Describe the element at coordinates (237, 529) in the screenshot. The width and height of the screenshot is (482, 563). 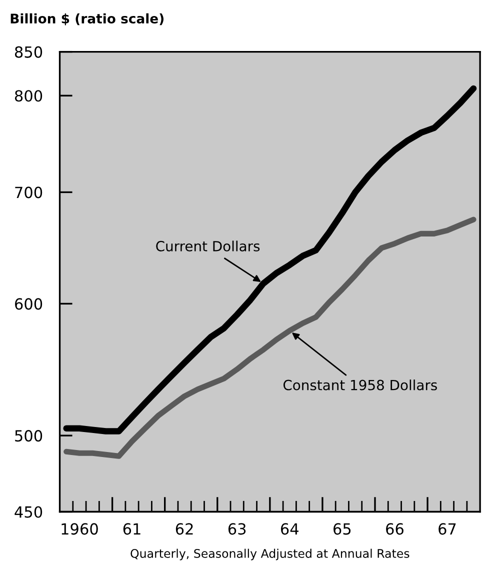
I see `x-tick-label: 63` at that location.